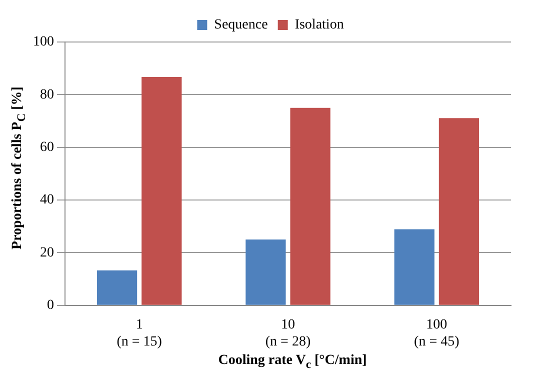 The image size is (537, 392). Describe the element at coordinates (47, 148) in the screenshot. I see `y-tick-label: 60` at that location.